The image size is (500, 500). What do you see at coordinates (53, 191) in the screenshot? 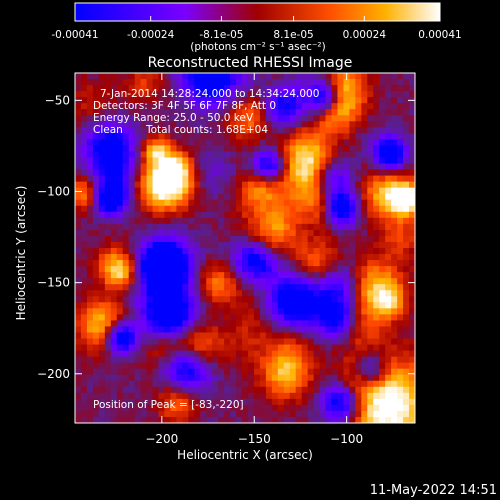
I see `y-tick-label: −100` at bounding box center [53, 191].